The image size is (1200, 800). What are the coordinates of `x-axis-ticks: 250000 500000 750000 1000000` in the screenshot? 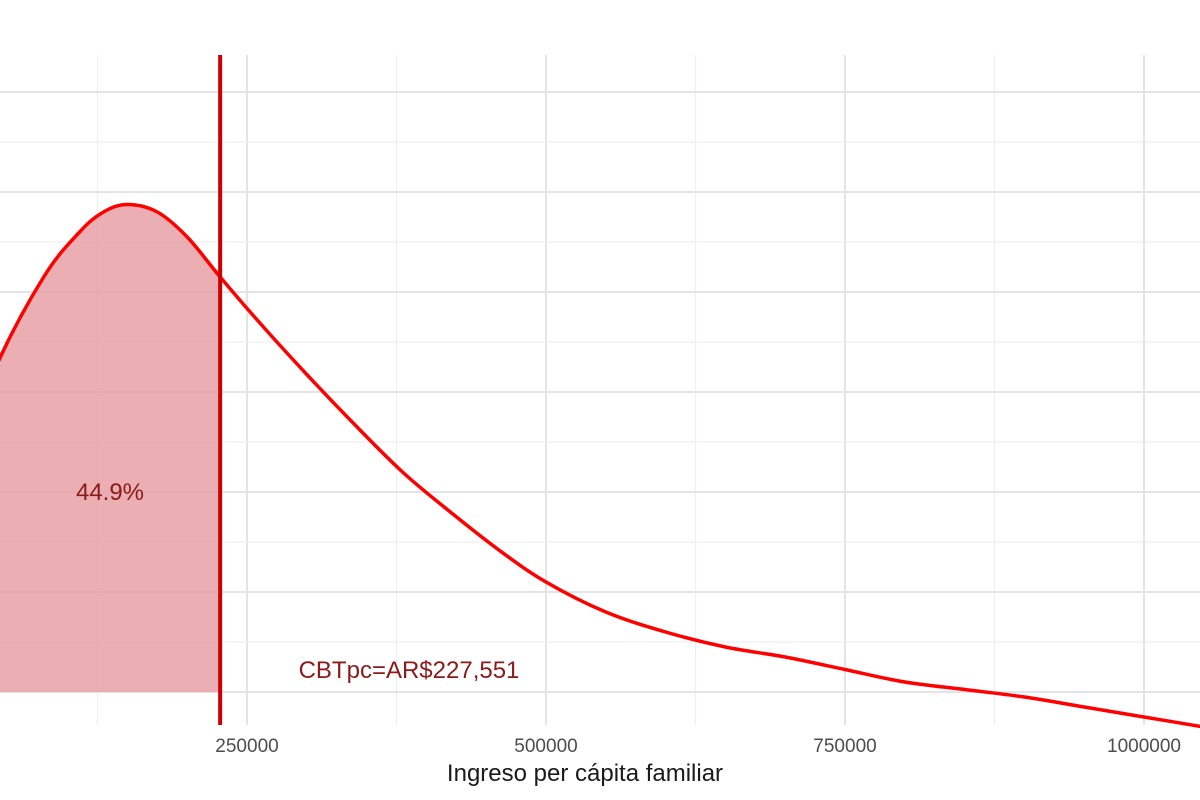 It's located at (698, 746).